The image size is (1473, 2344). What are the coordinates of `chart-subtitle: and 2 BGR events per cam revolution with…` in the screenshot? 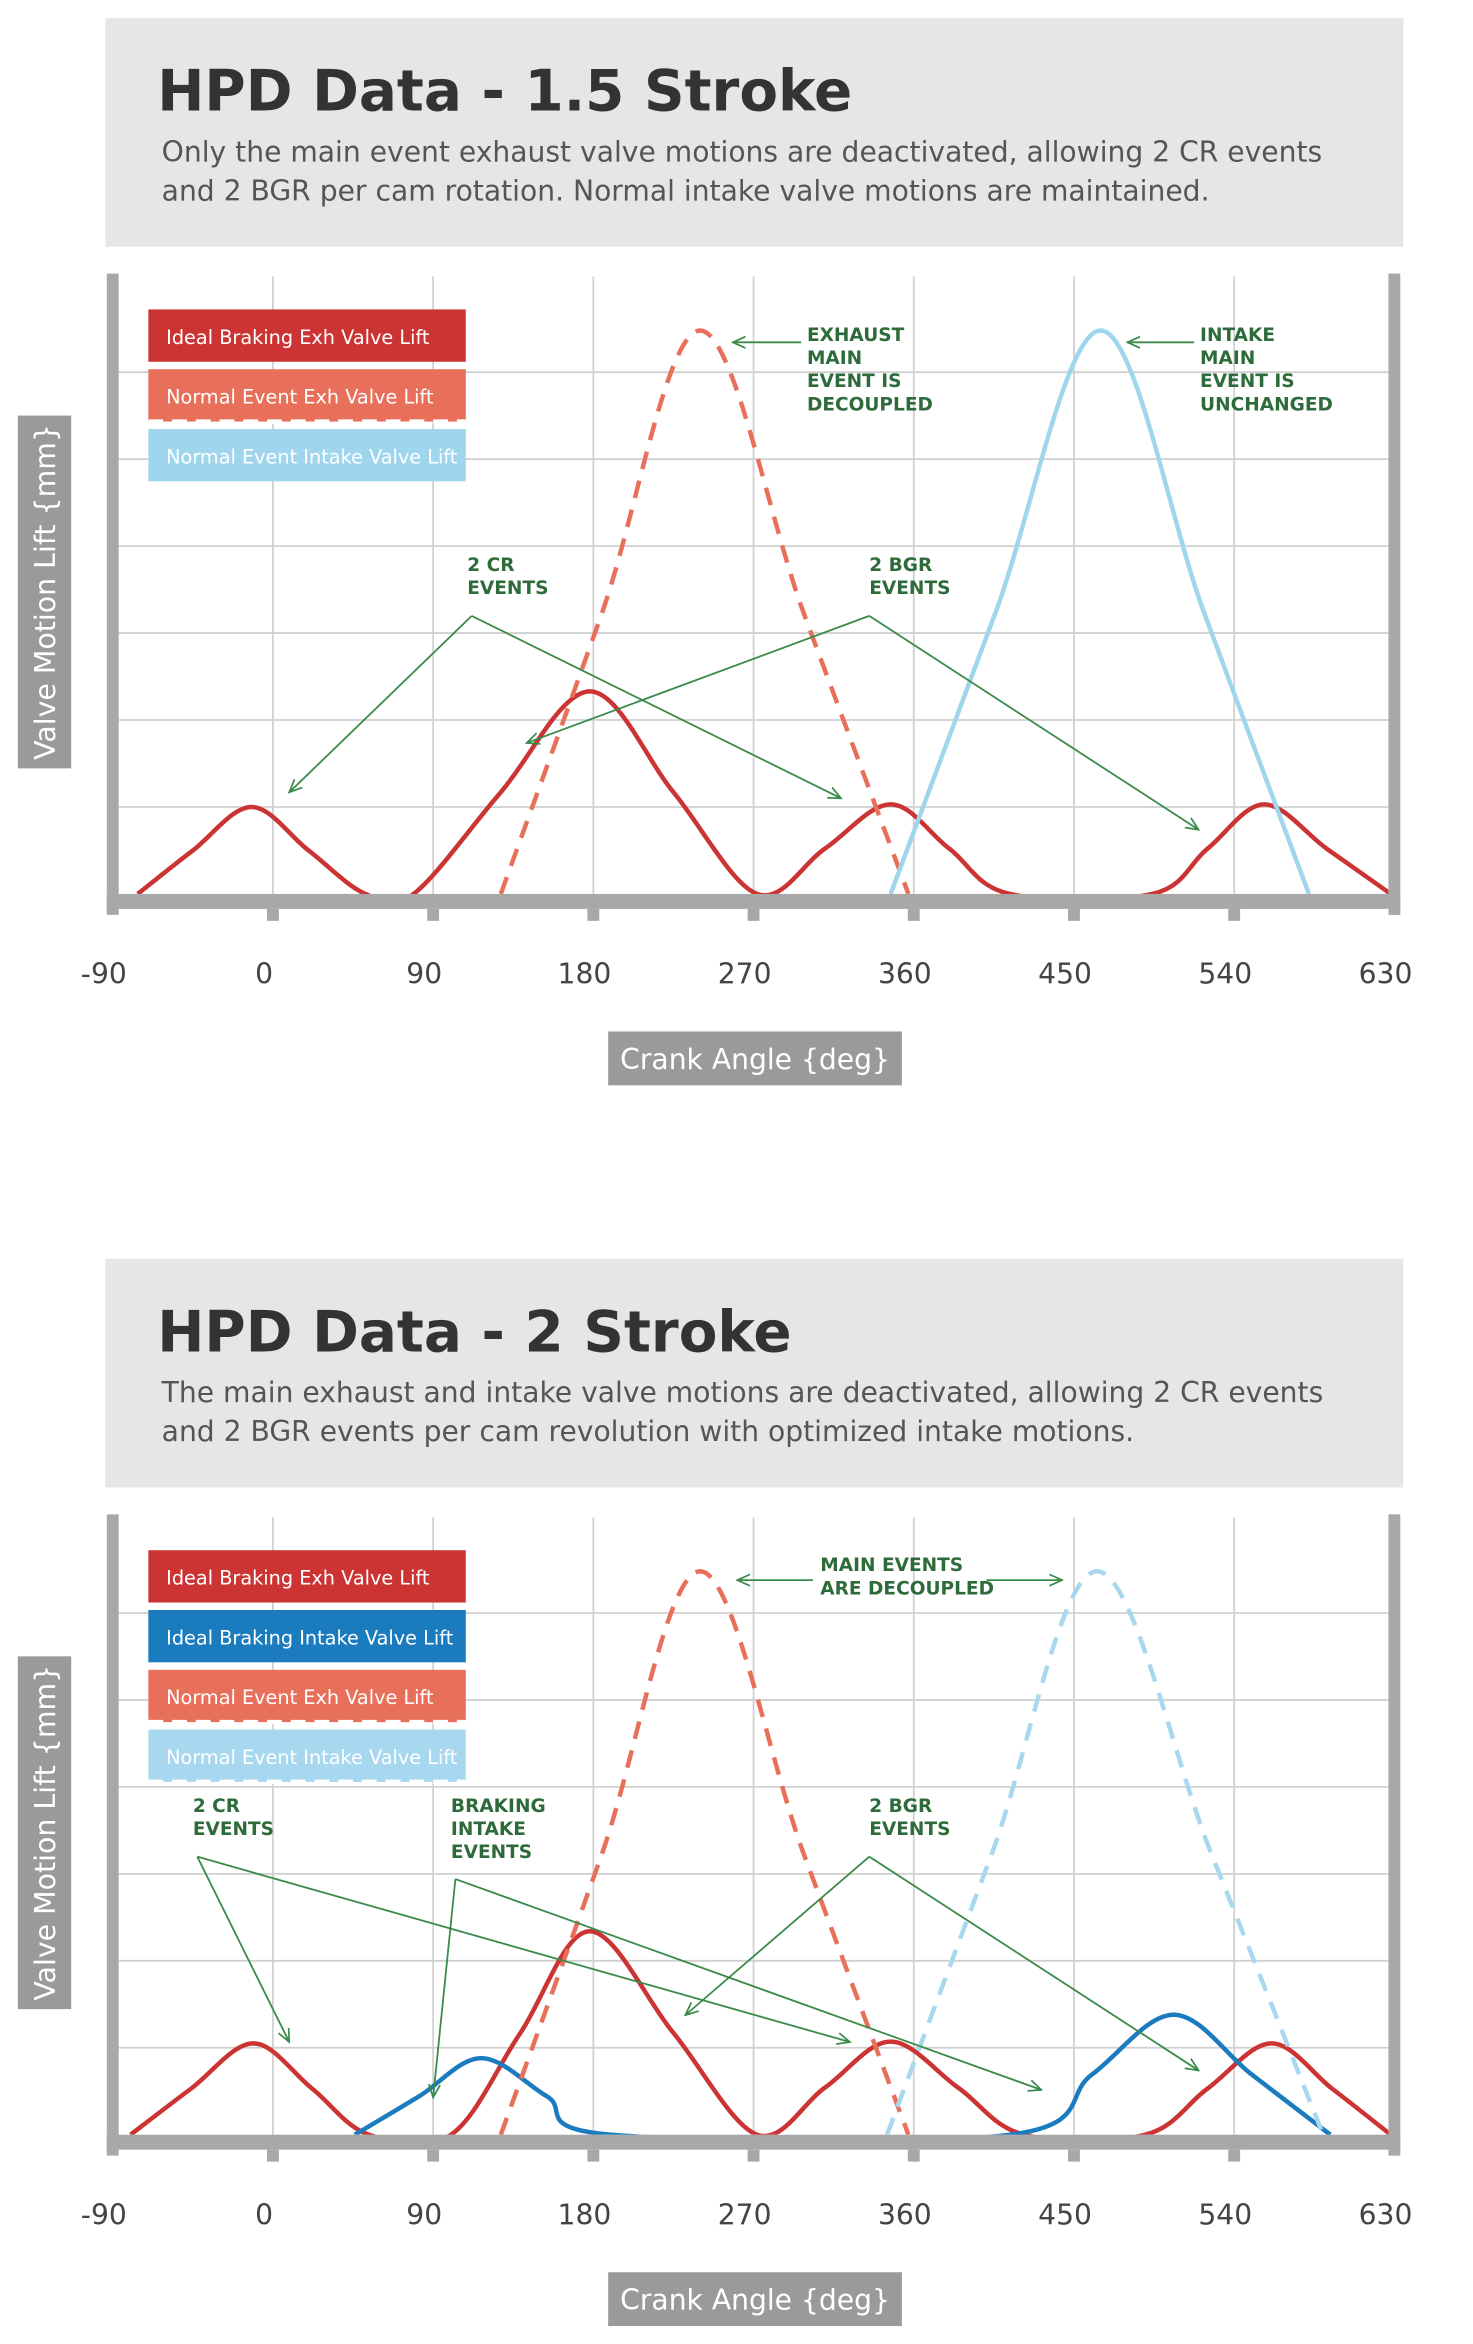 It's located at (648, 1431).